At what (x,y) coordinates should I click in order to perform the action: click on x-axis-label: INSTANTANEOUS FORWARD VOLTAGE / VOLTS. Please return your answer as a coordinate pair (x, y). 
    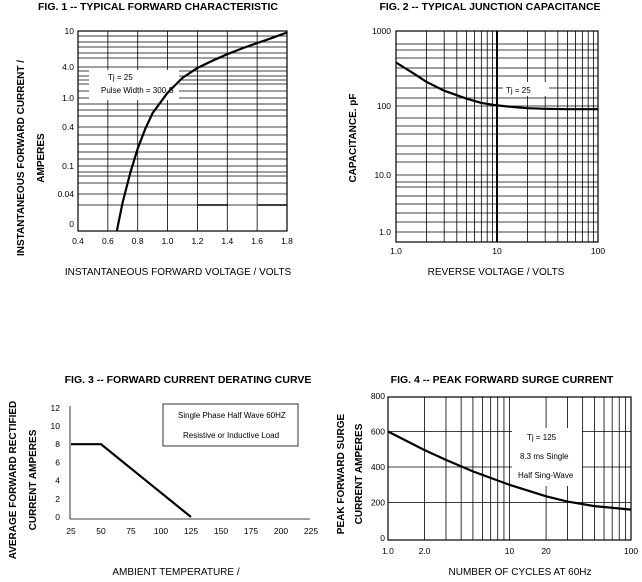
    Looking at the image, I should click on (178, 272).